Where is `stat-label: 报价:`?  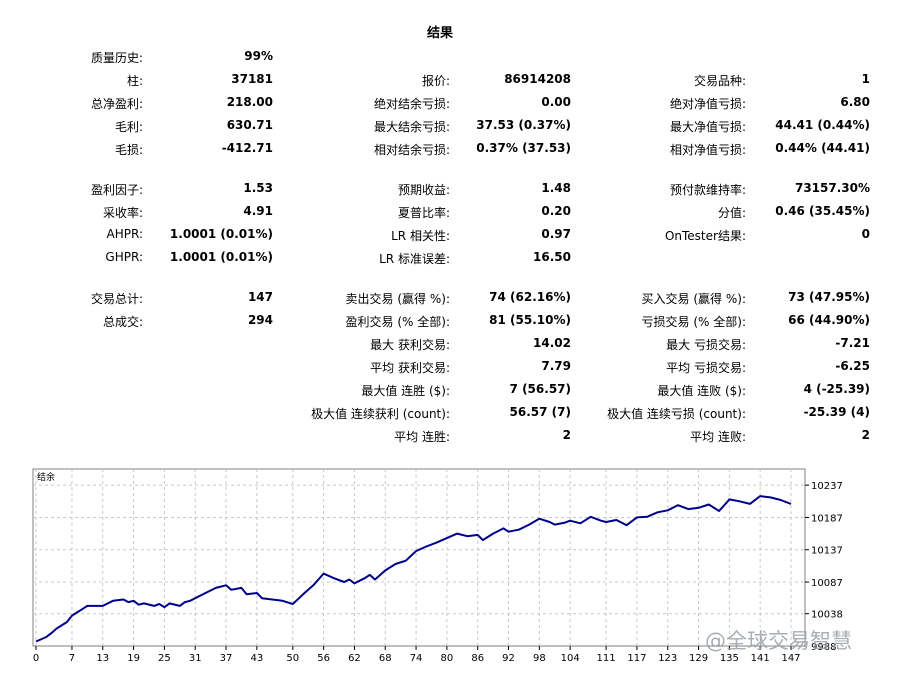
stat-label: 报价: is located at coordinates (435, 81).